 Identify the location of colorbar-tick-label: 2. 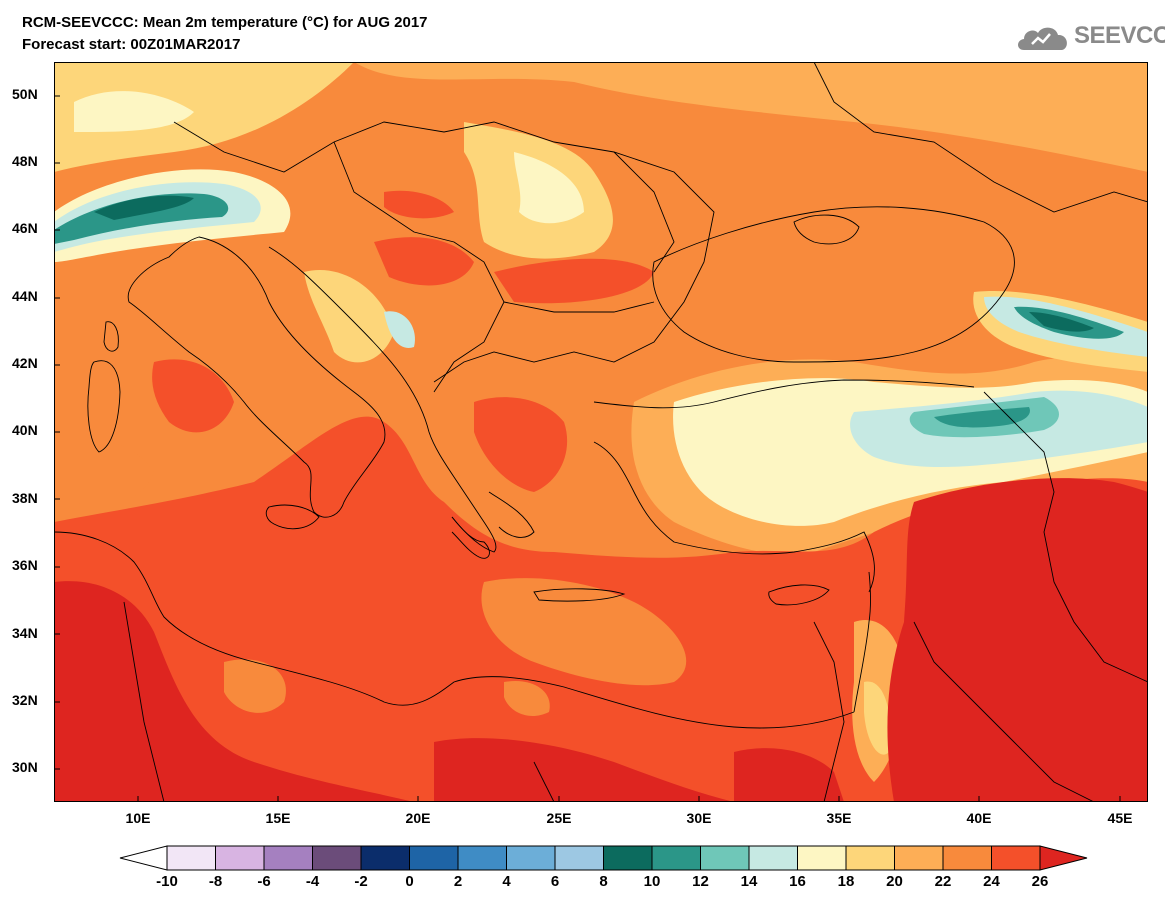
(458, 881).